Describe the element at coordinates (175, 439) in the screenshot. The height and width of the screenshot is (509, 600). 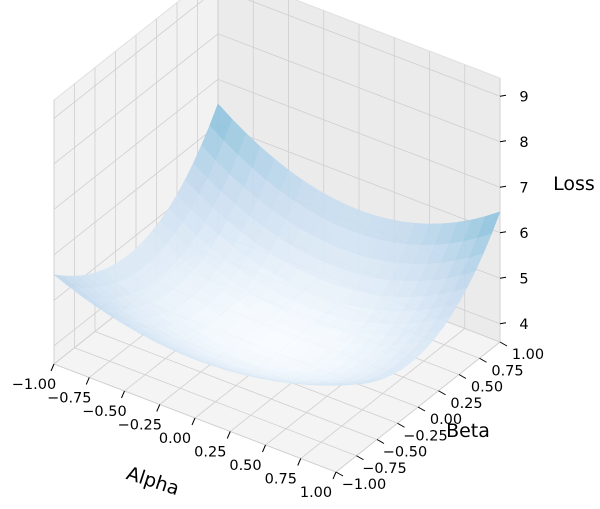
I see `x-tick-label: 0.00` at that location.